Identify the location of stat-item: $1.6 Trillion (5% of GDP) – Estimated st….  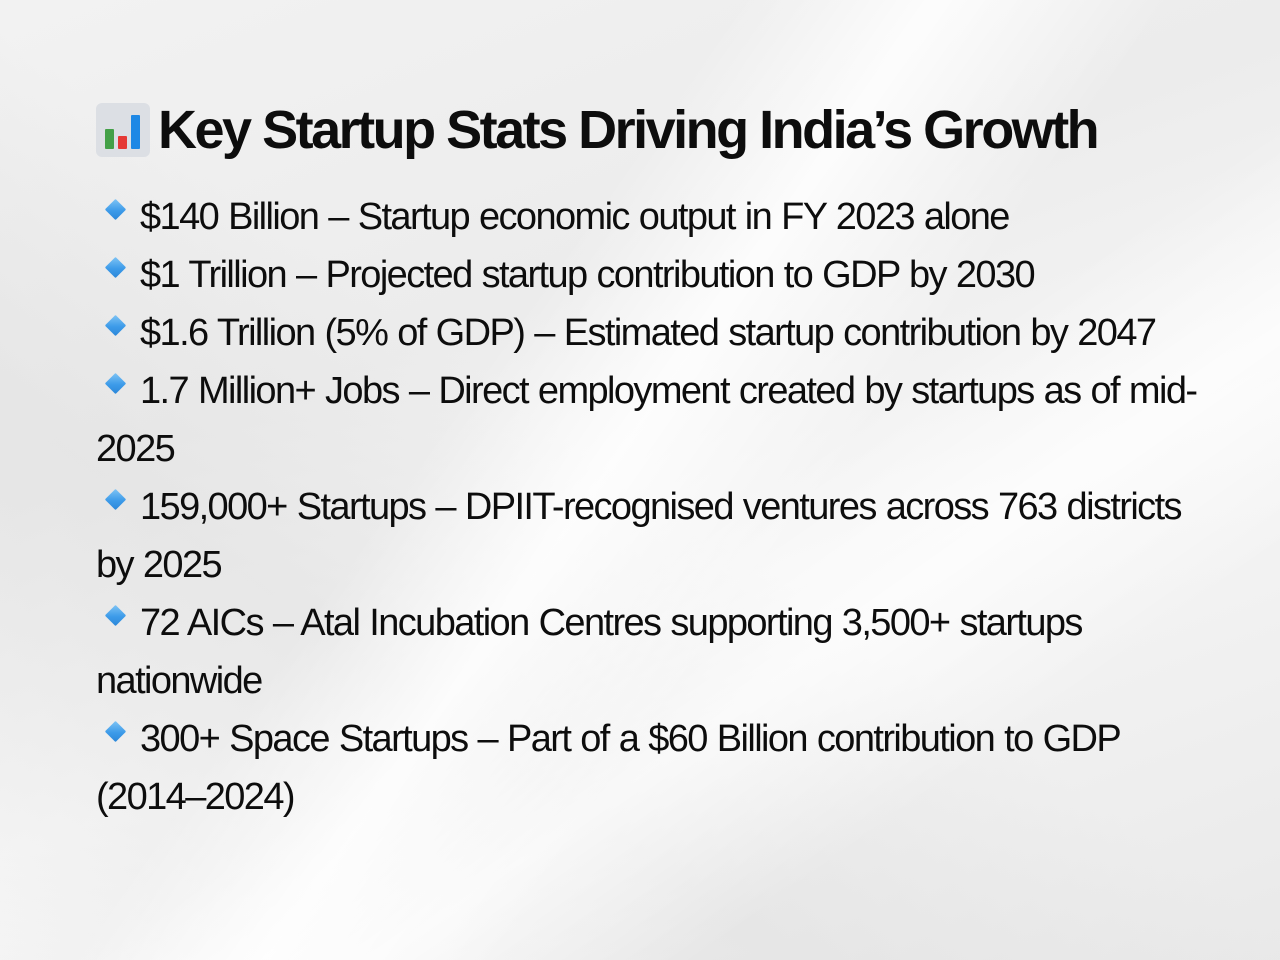
(651, 333).